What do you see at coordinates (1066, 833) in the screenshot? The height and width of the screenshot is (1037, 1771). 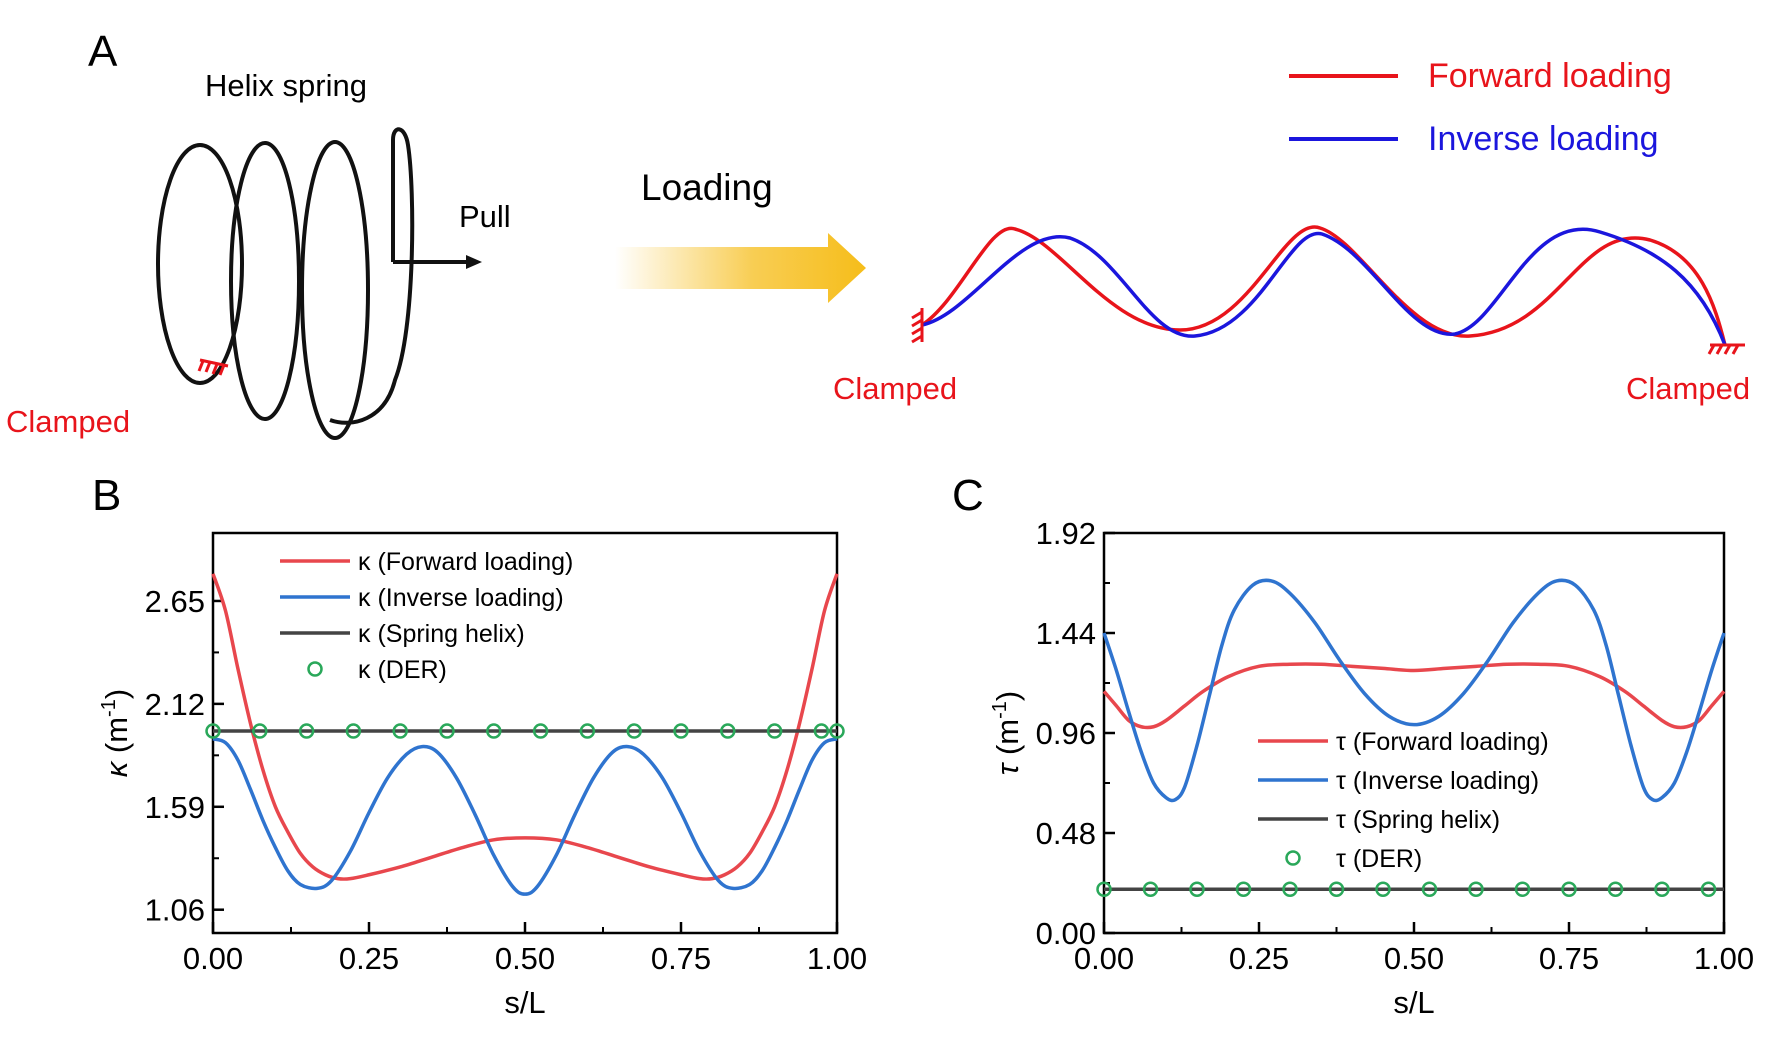 I see `y-tick-label: 0.48` at bounding box center [1066, 833].